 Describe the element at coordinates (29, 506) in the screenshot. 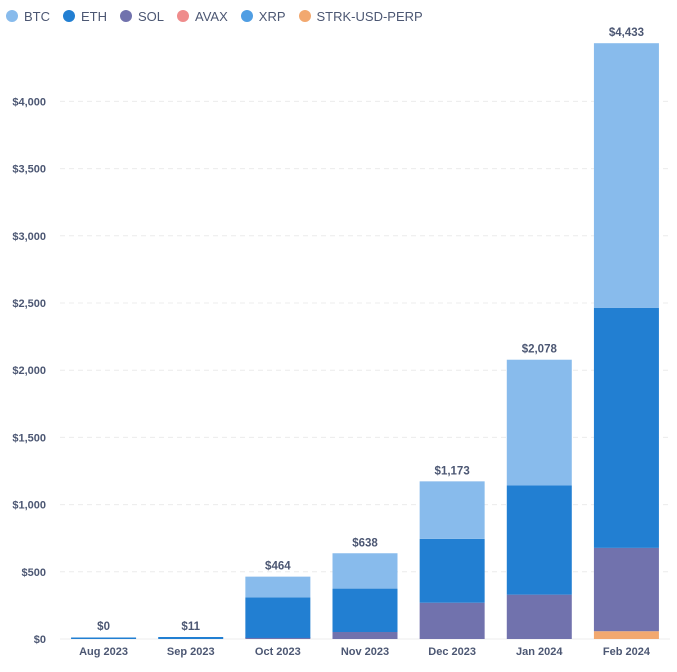

I see `y-tick-label: $1,000` at that location.